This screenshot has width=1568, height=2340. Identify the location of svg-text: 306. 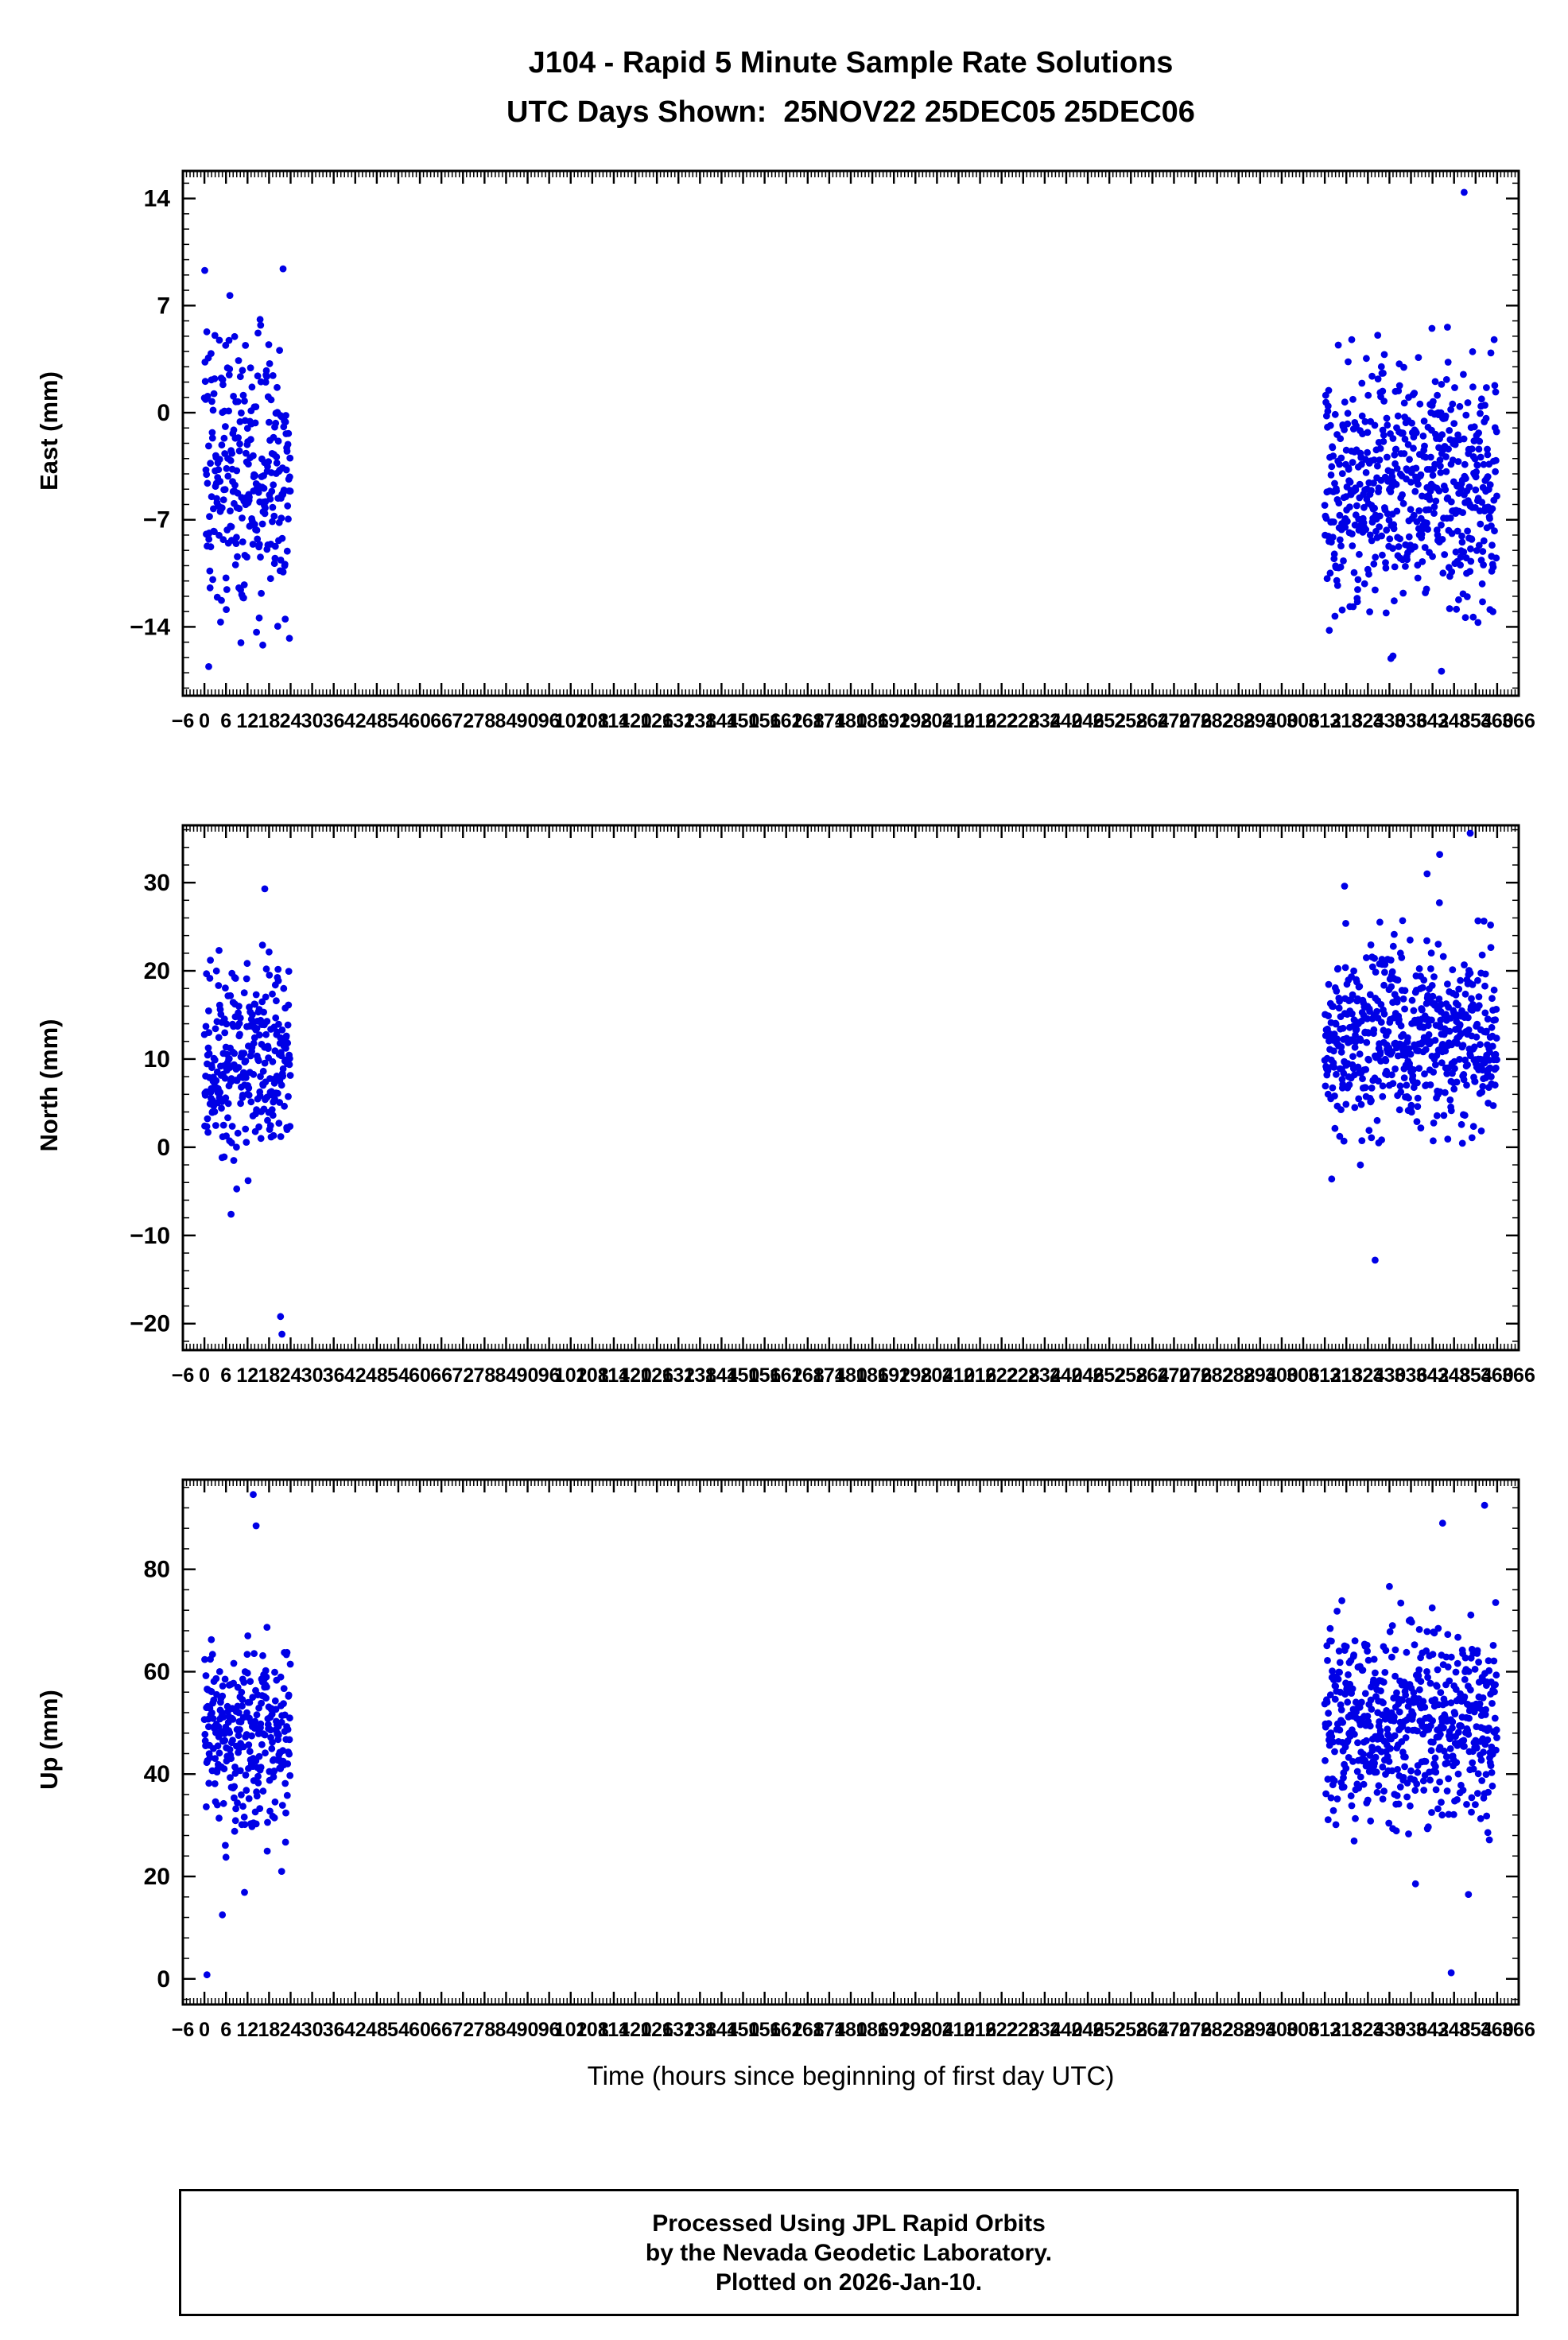
(1303, 721).